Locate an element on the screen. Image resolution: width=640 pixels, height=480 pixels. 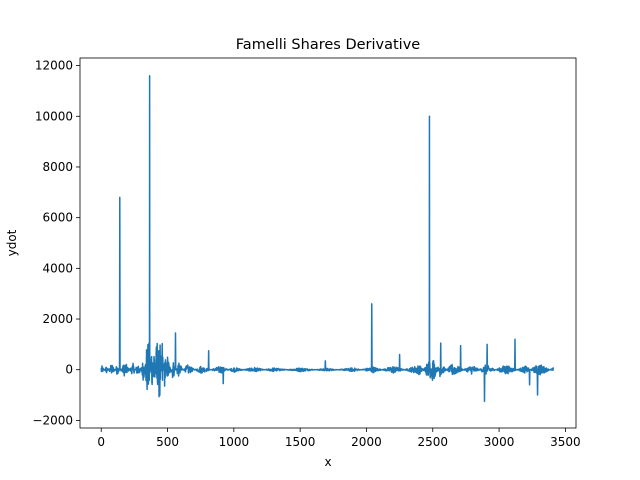
x-axis: 0 500 1000 1500 2000 2500 3000 3500 is located at coordinates (339, 438).